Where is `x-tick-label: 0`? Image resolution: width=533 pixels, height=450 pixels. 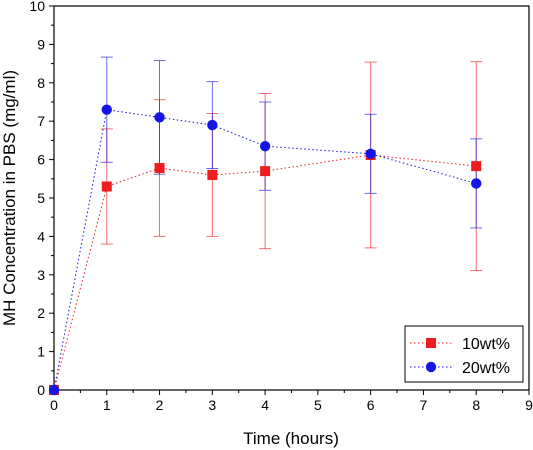 x-tick-label: 0 is located at coordinates (54, 405).